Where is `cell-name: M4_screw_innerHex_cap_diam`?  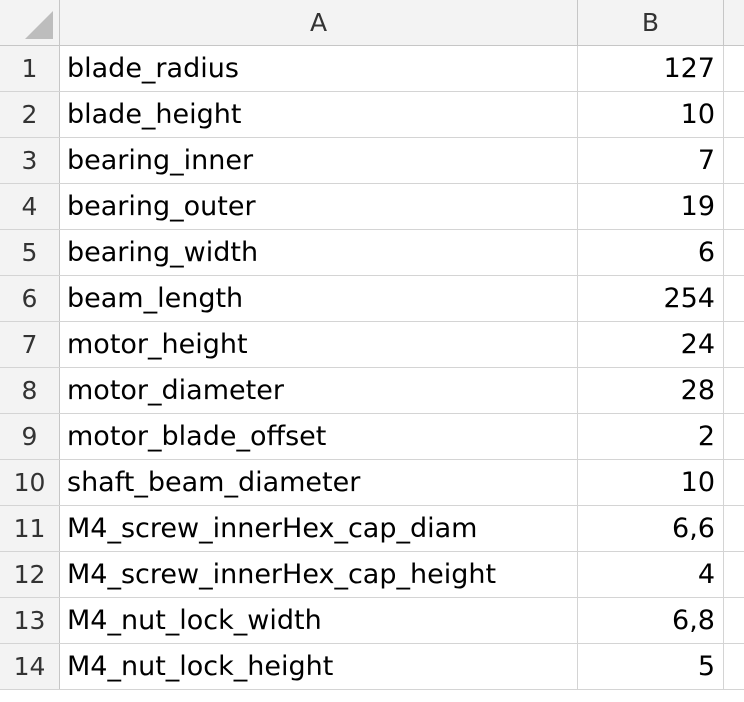
cell-name: M4_screw_innerHex_cap_diam is located at coordinates (319, 528).